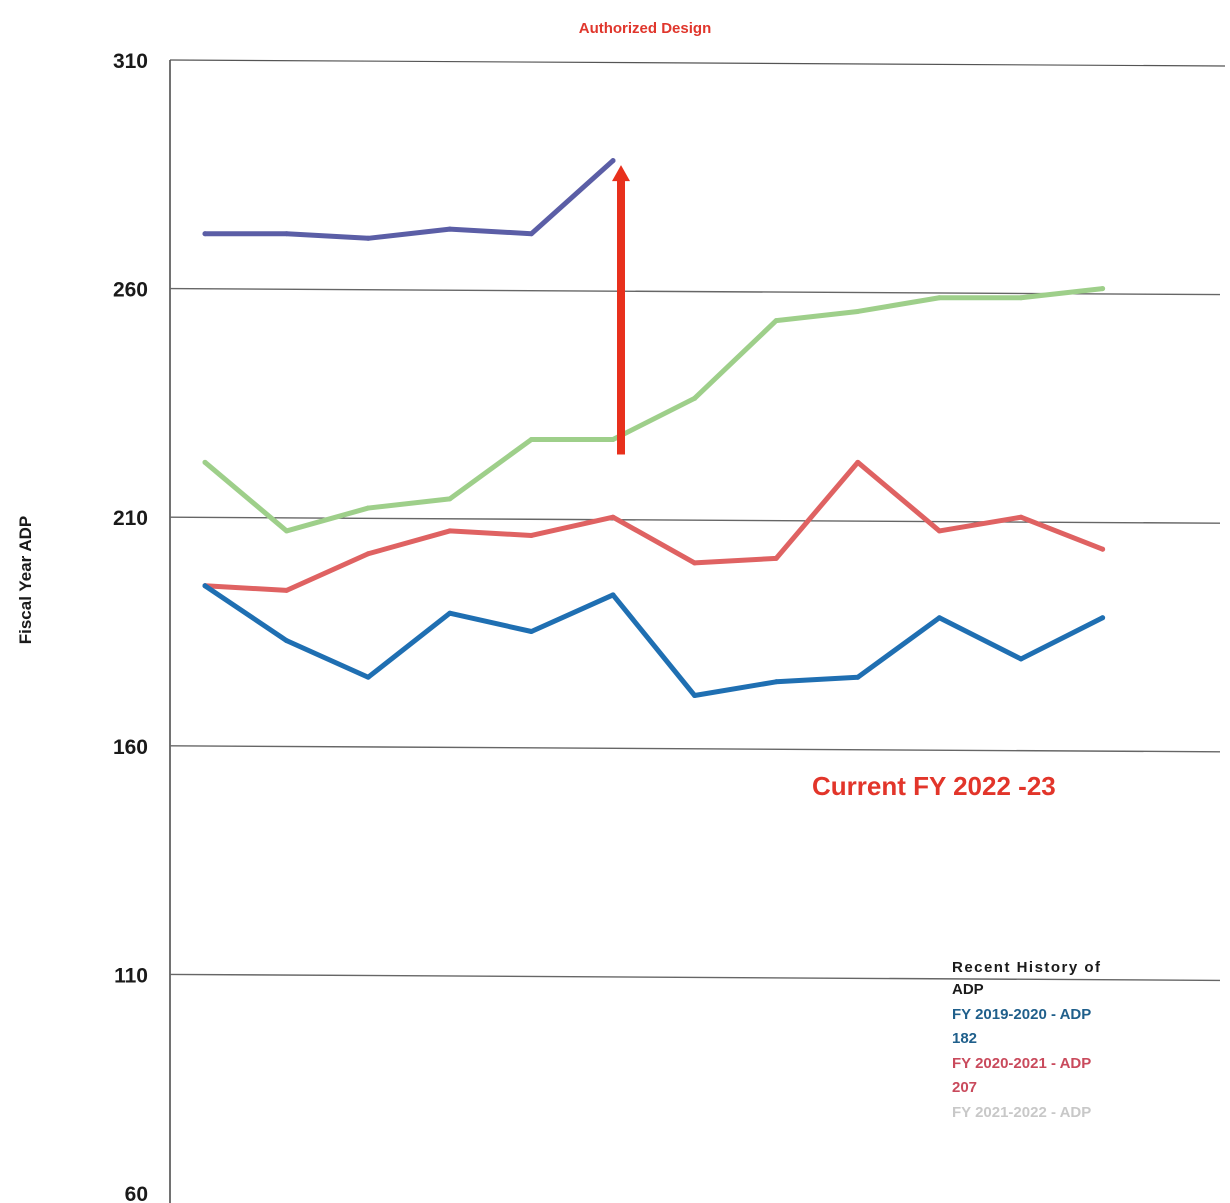 The image size is (1230, 1203). What do you see at coordinates (136, 1193) in the screenshot?
I see `y-tick-label-60: 60` at bounding box center [136, 1193].